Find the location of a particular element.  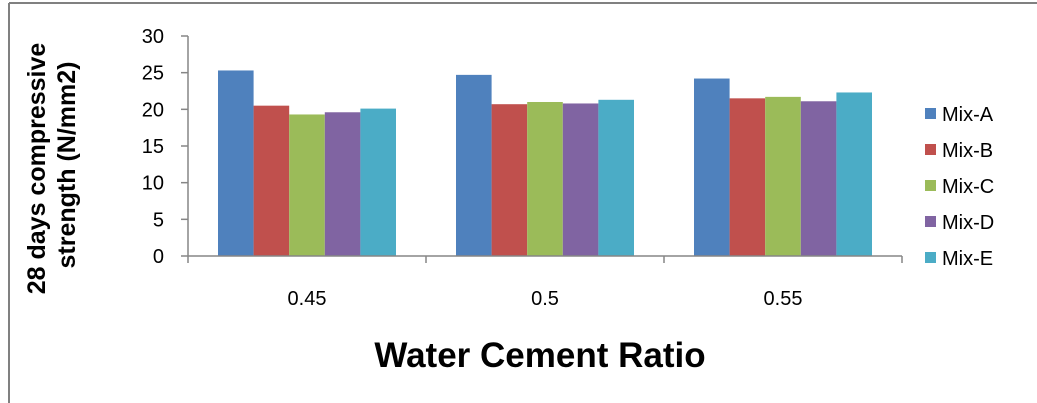

legend-swatch-mix-d is located at coordinates (930, 221).